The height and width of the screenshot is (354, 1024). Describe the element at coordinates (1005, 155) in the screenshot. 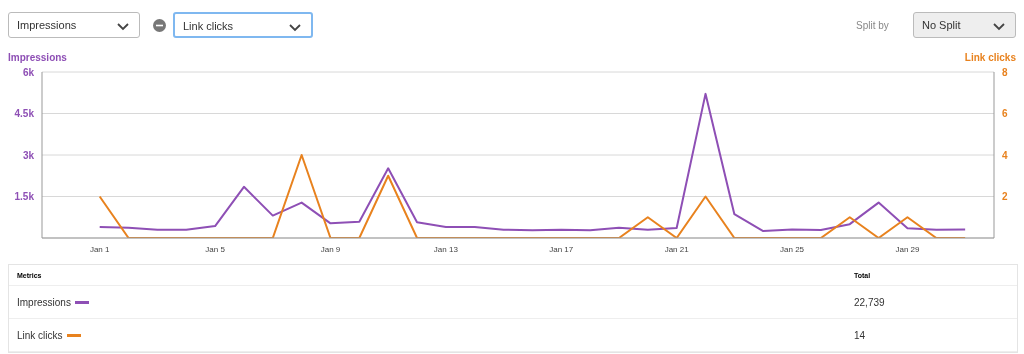

I see `y2-tick-label: 4` at that location.